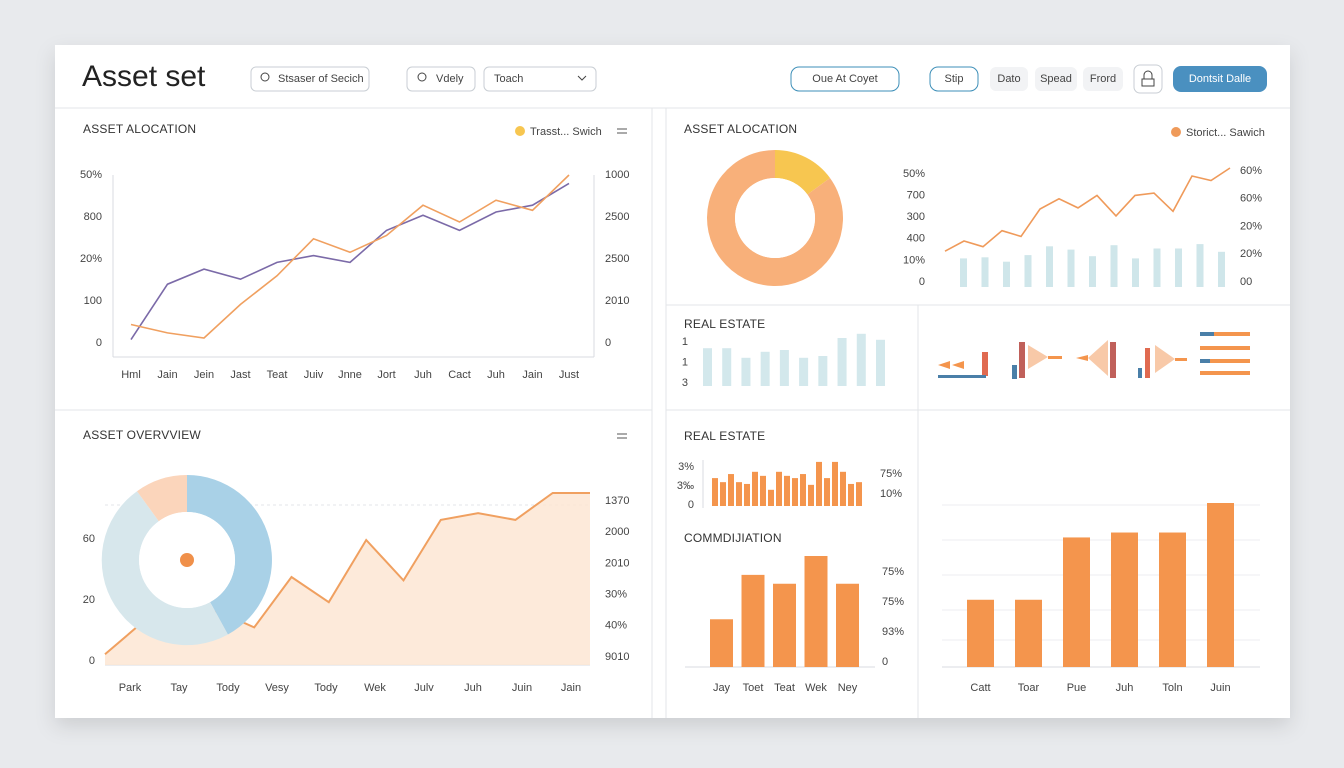  Describe the element at coordinates (314, 375) in the screenshot. I see `x-tick-label: Juiv` at that location.